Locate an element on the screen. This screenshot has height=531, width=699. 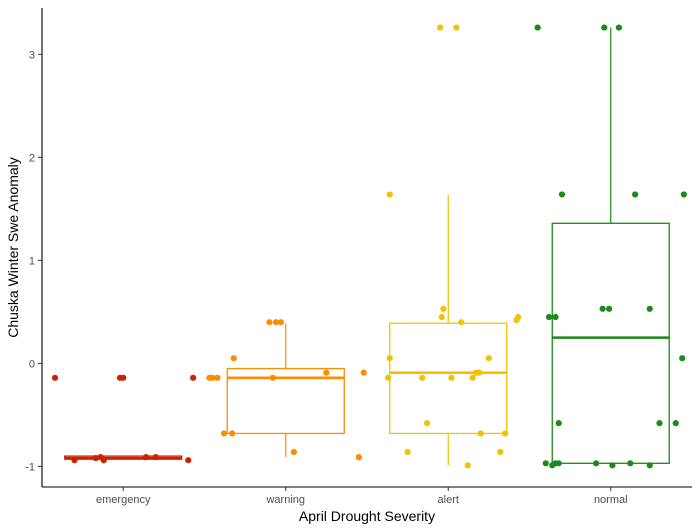
x-tick-label: normal is located at coordinates (611, 500).